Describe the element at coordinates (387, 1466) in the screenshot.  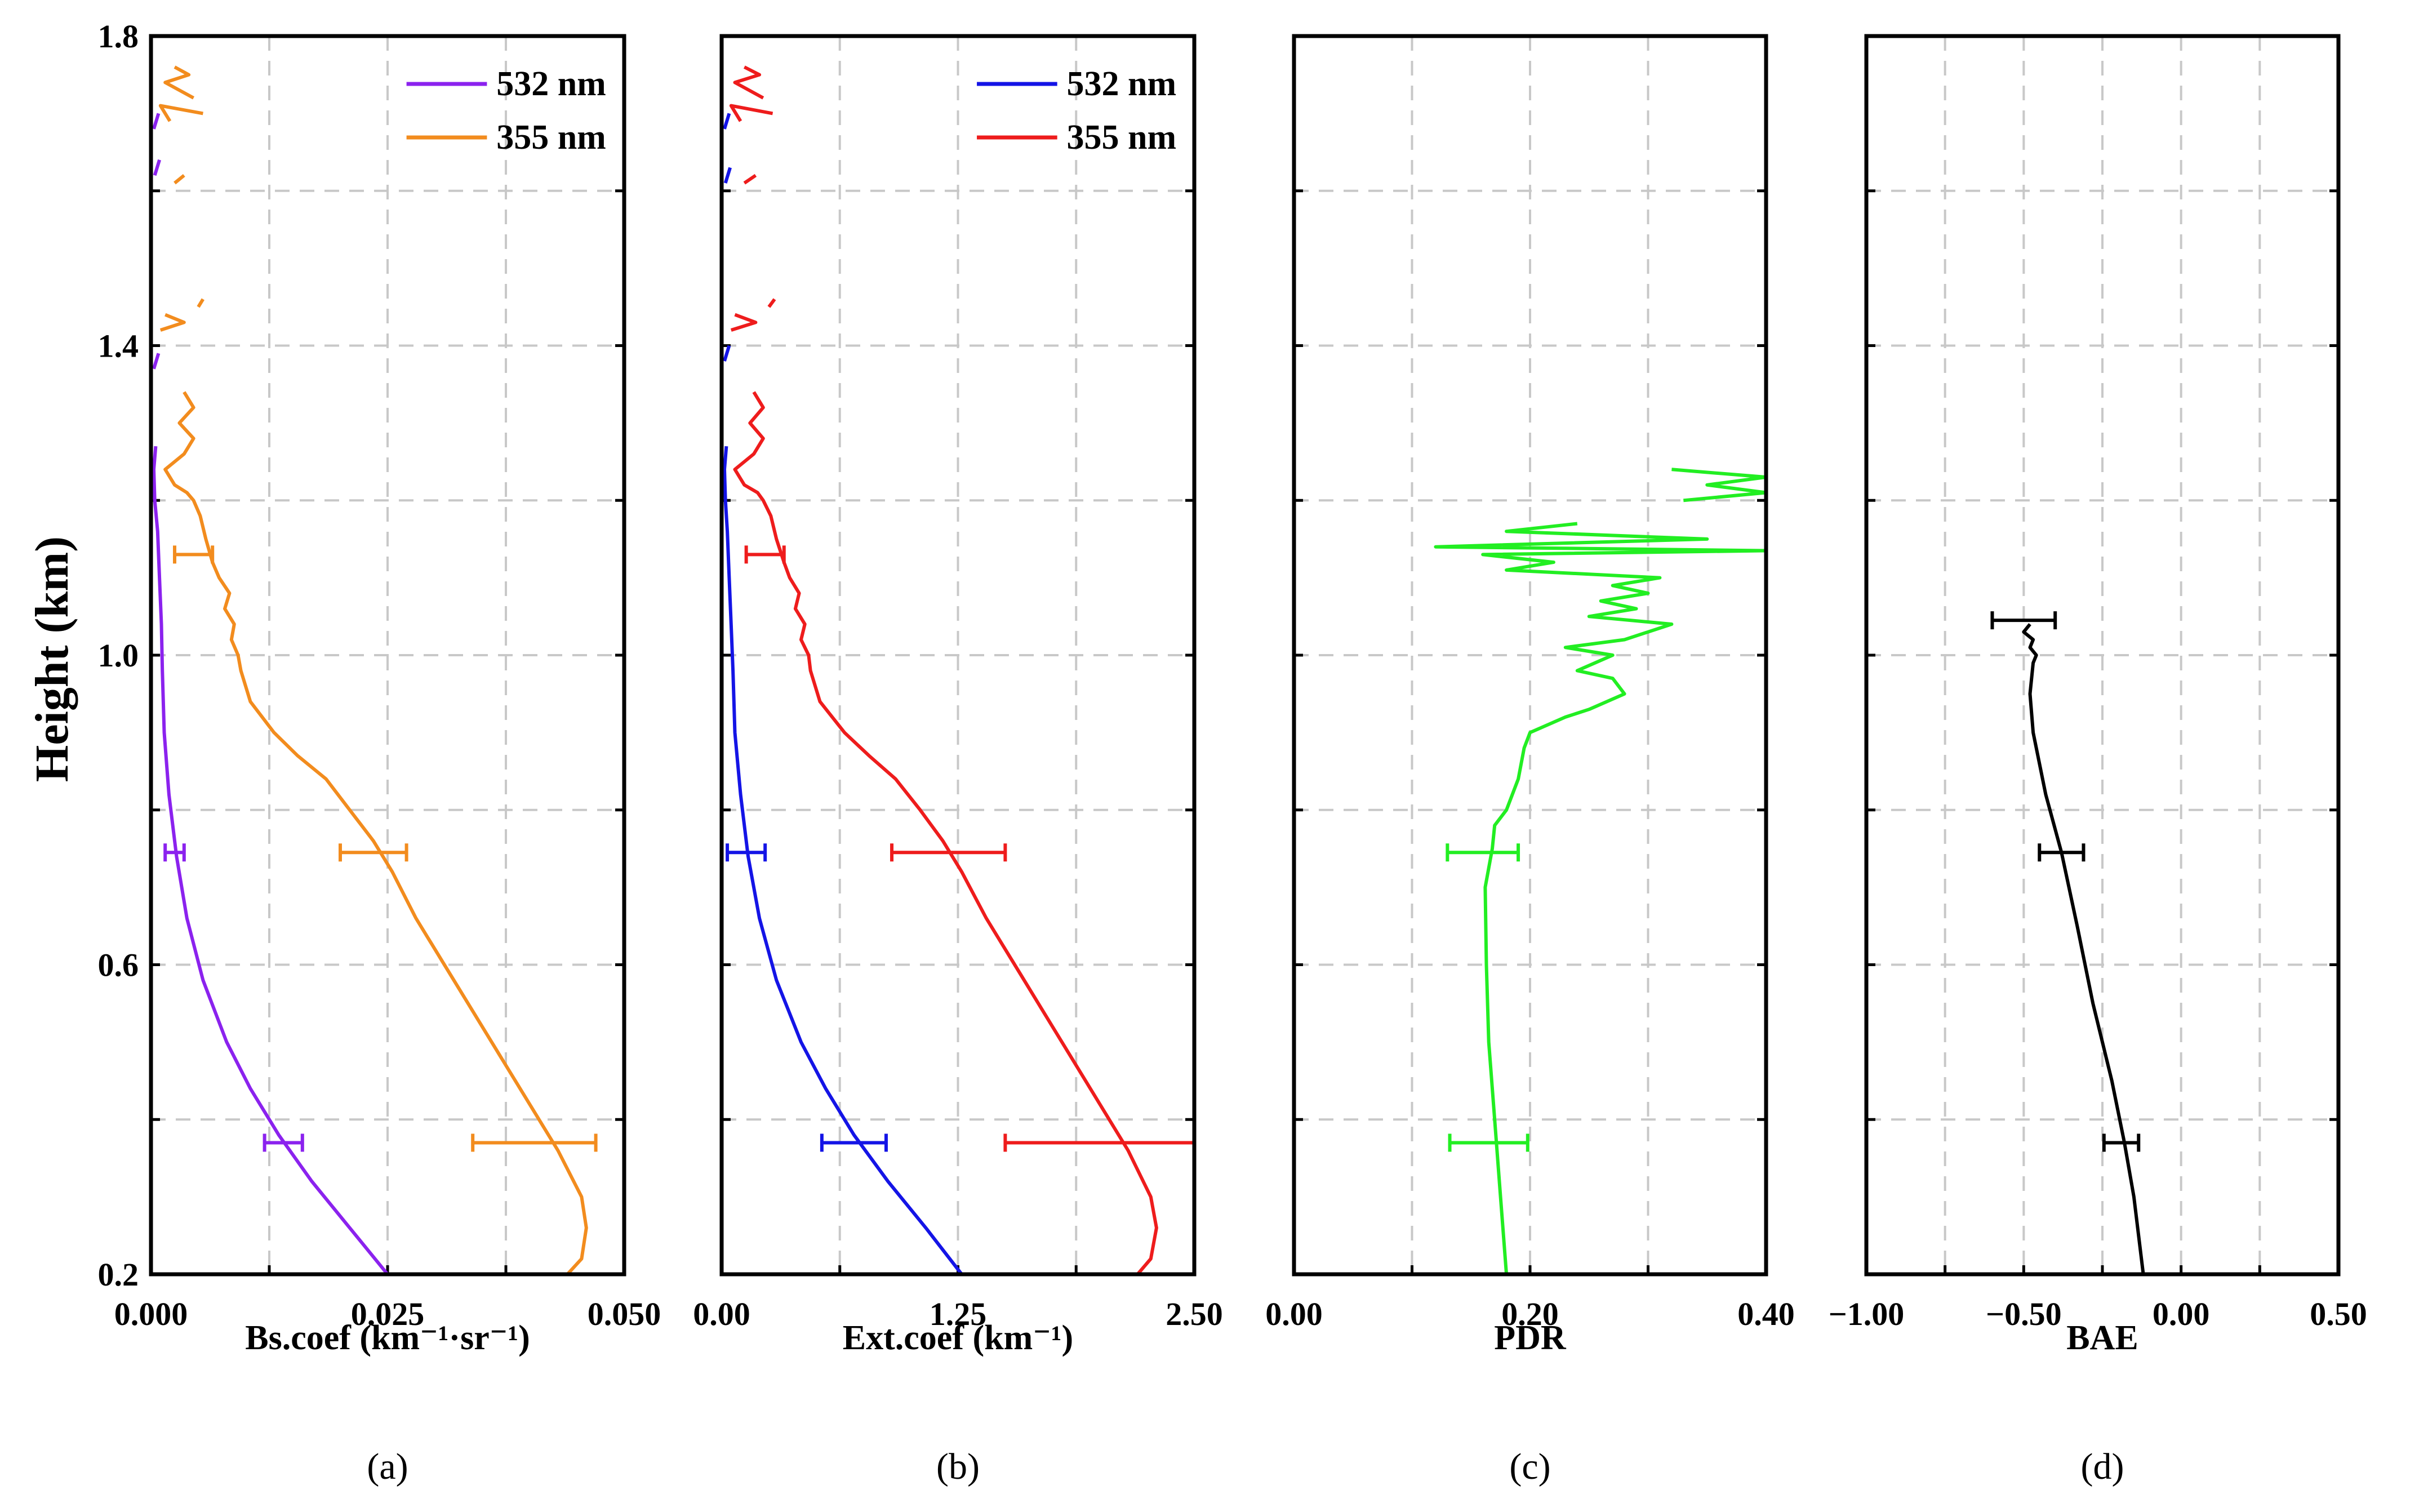
I see `panel-label: (a)` at that location.